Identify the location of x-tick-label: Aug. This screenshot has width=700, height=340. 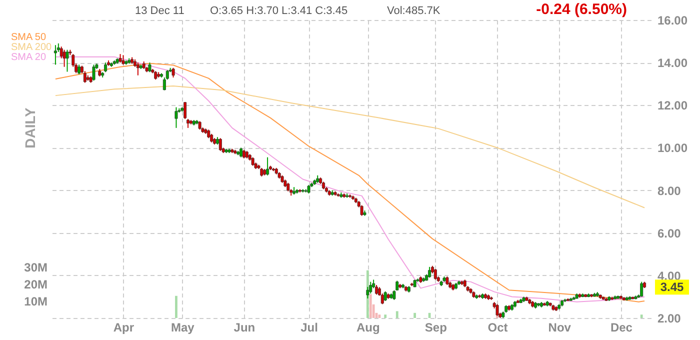
(368, 327).